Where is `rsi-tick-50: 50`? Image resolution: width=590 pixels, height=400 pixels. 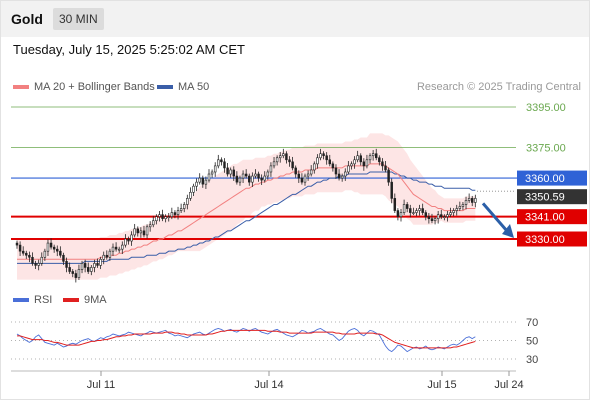
rsi-tick-50: 50 is located at coordinates (532, 342).